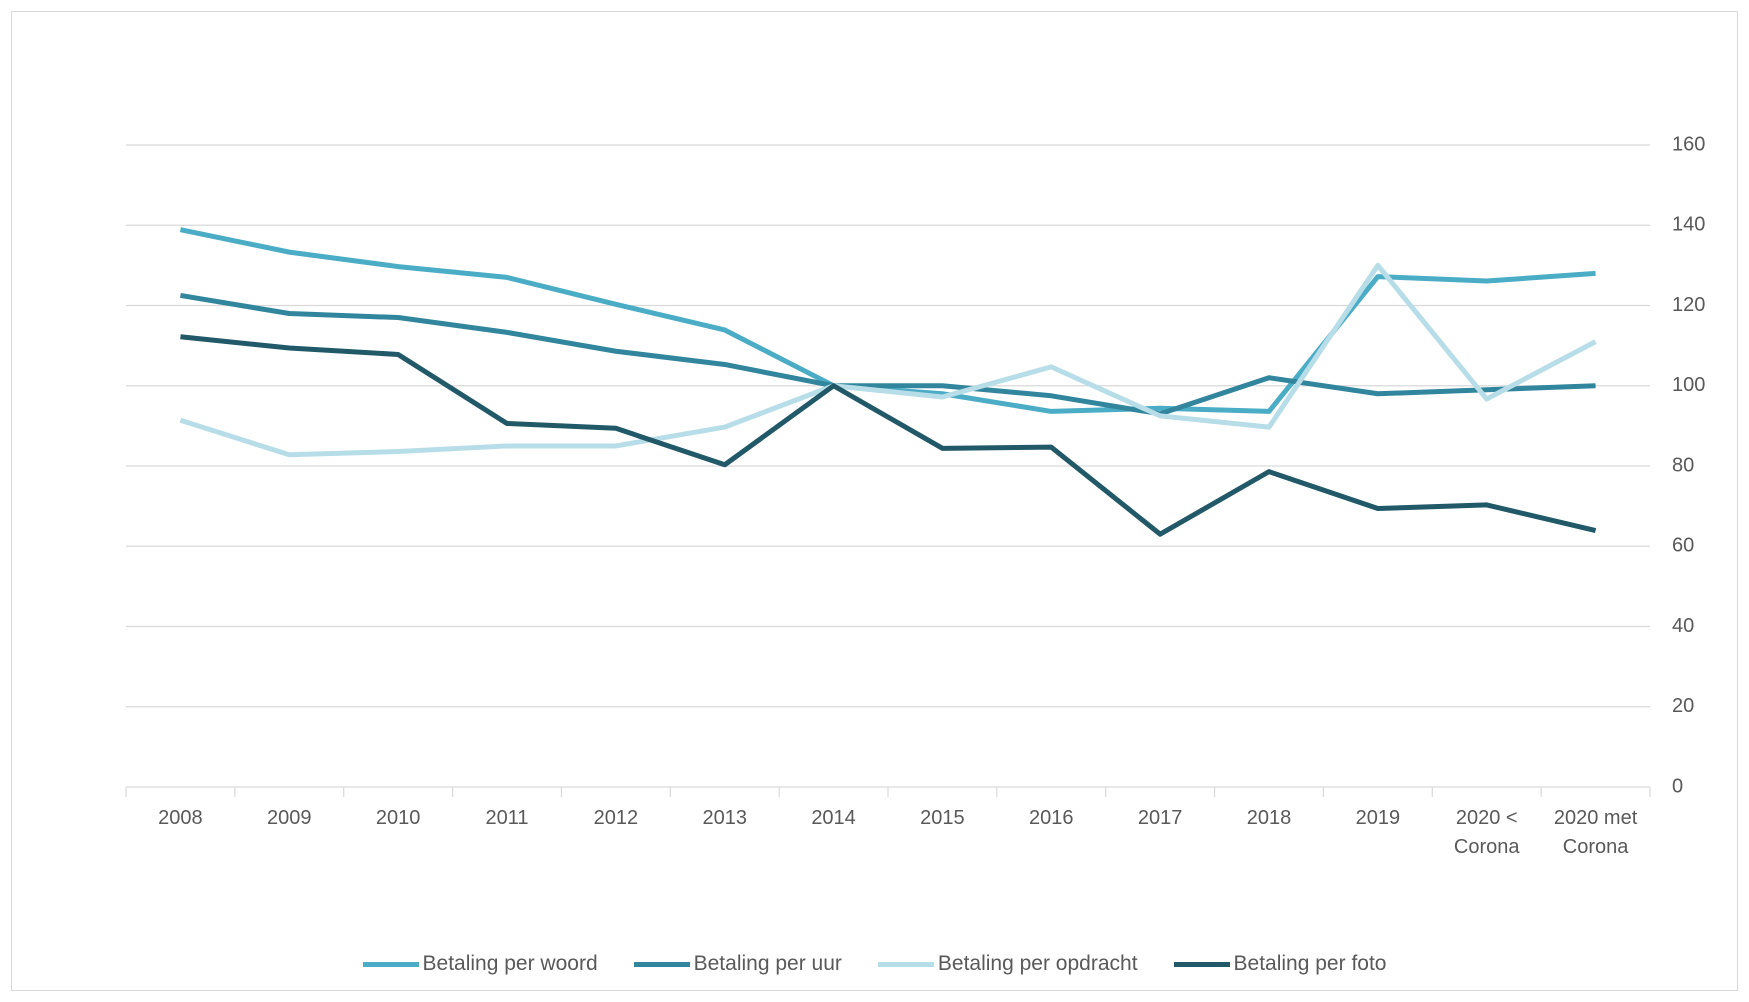 Image resolution: width=1749 pixels, height=1002 pixels. Describe the element at coordinates (888, 355) in the screenshot. I see `series-line` at that location.